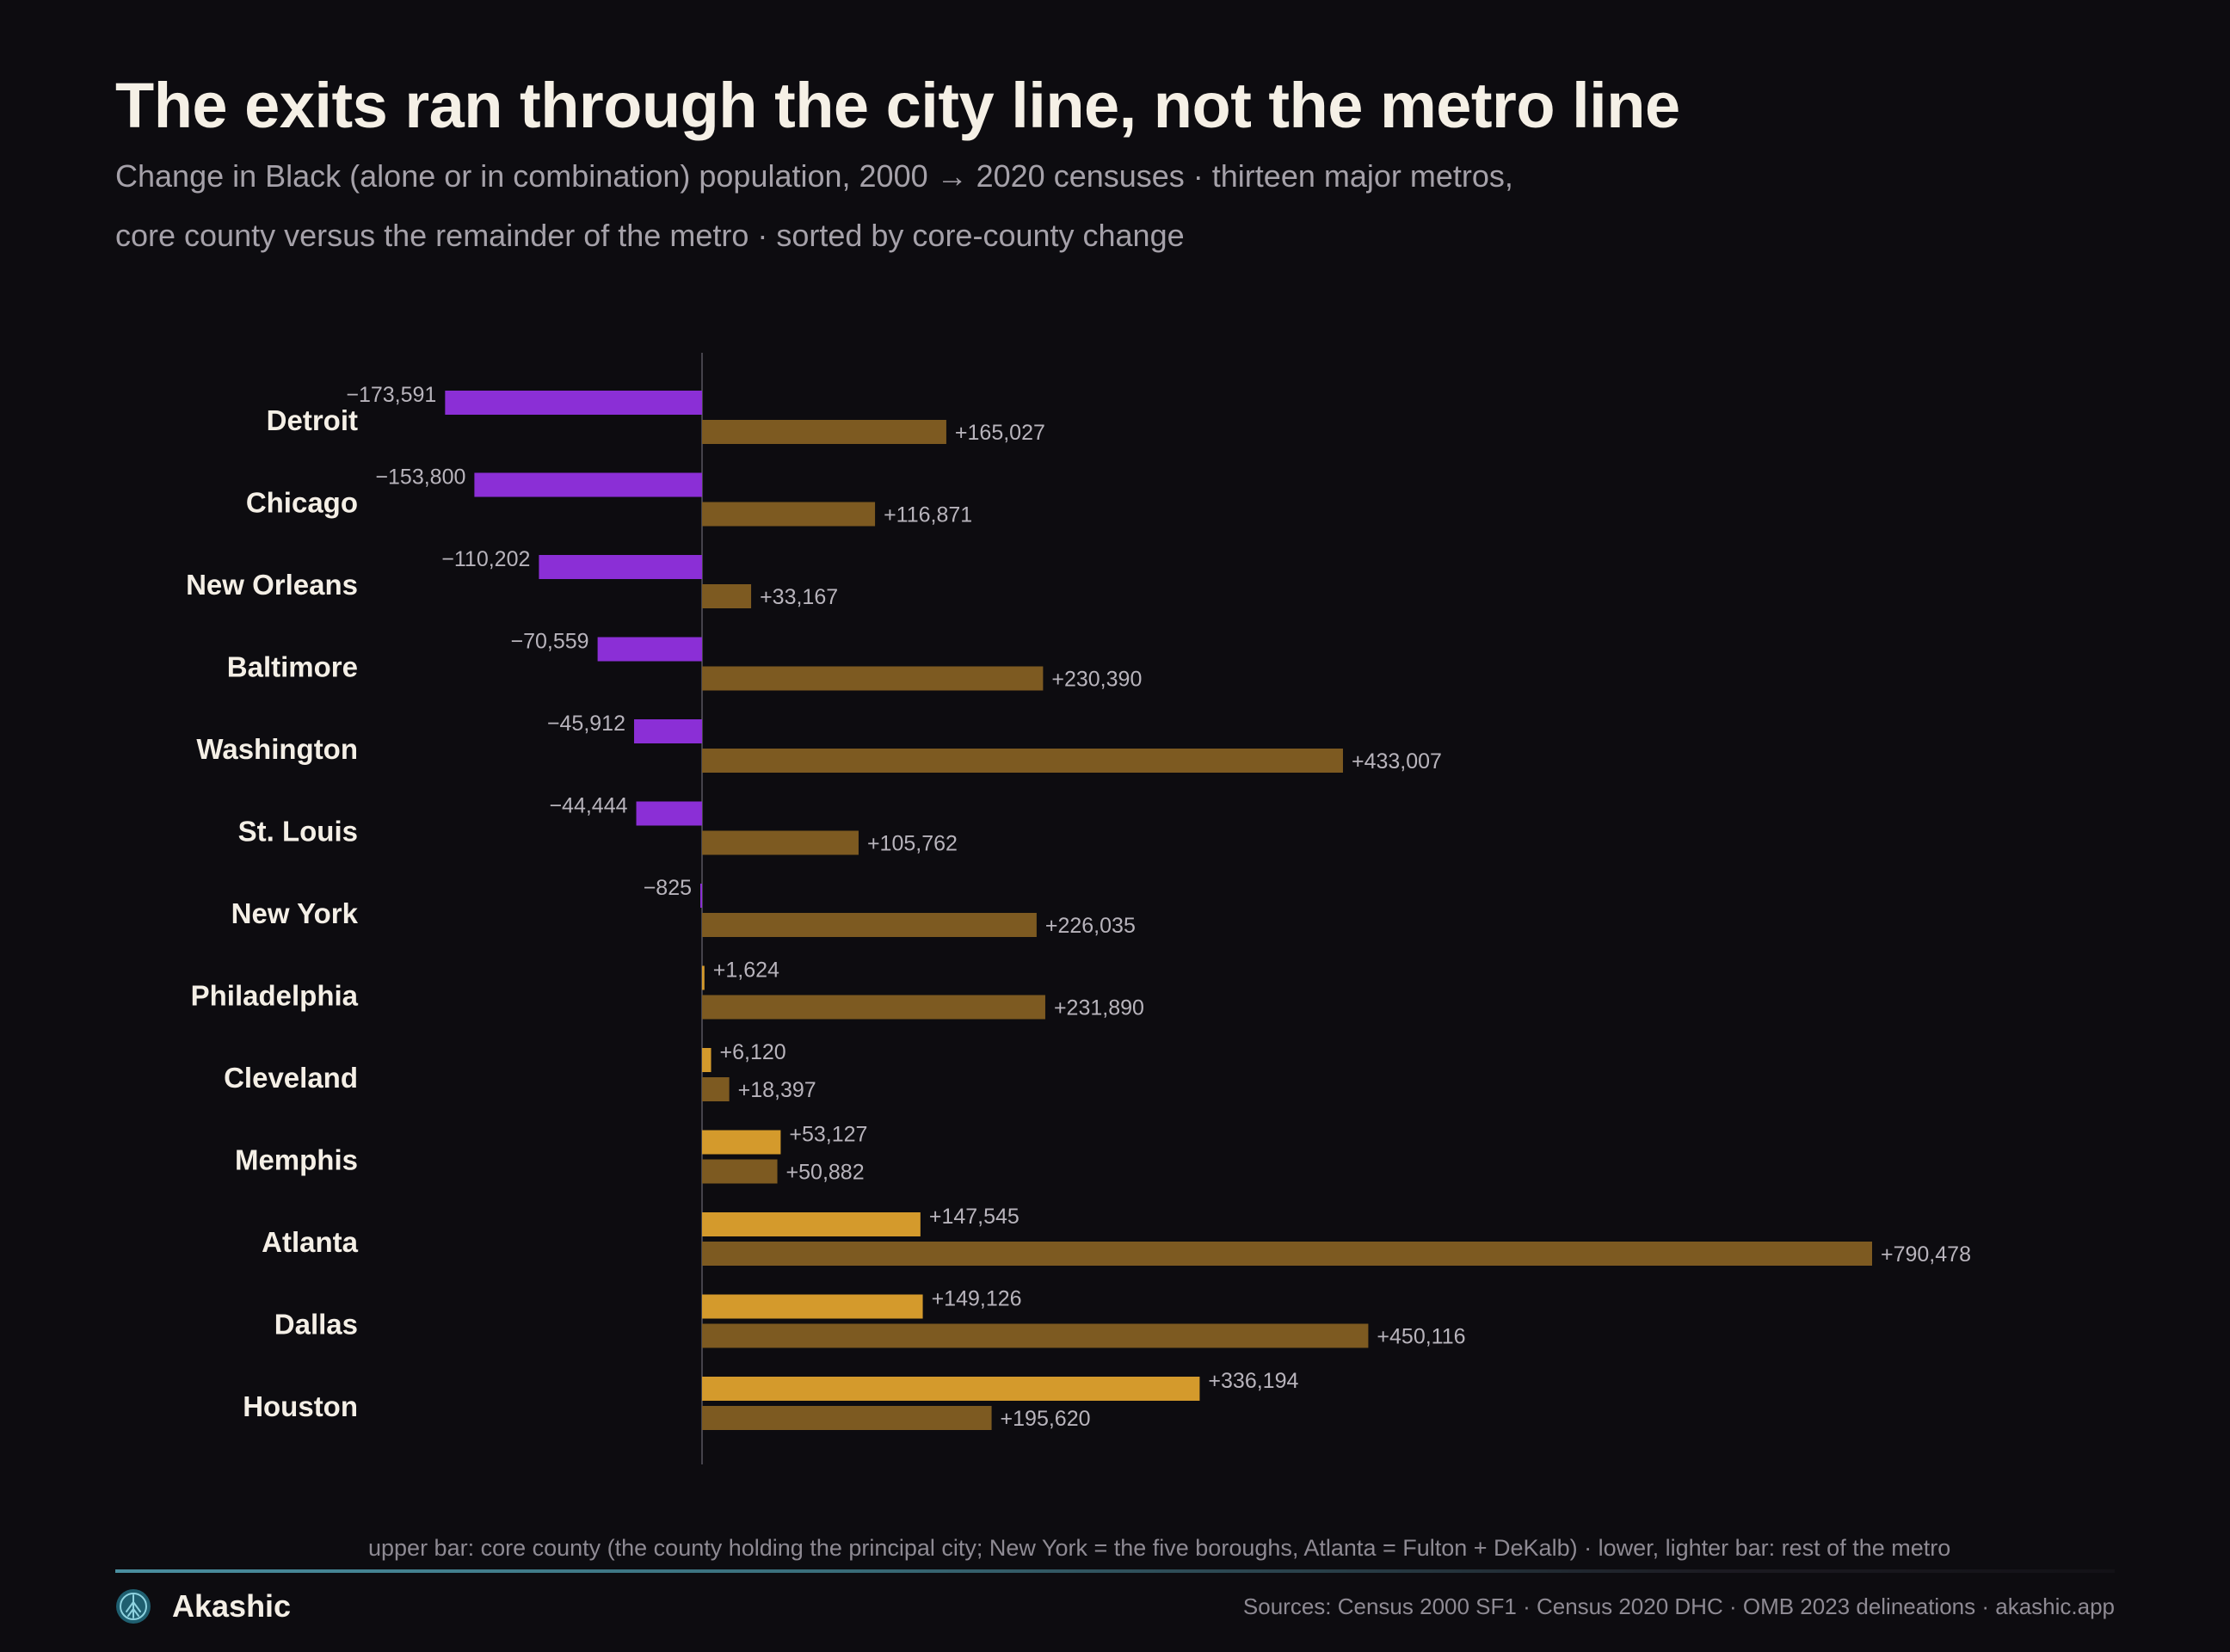 Image resolution: width=2230 pixels, height=1652 pixels. What do you see at coordinates (912, 844) in the screenshot?
I see `rest-of-metro-value-label: +105,762` at bounding box center [912, 844].